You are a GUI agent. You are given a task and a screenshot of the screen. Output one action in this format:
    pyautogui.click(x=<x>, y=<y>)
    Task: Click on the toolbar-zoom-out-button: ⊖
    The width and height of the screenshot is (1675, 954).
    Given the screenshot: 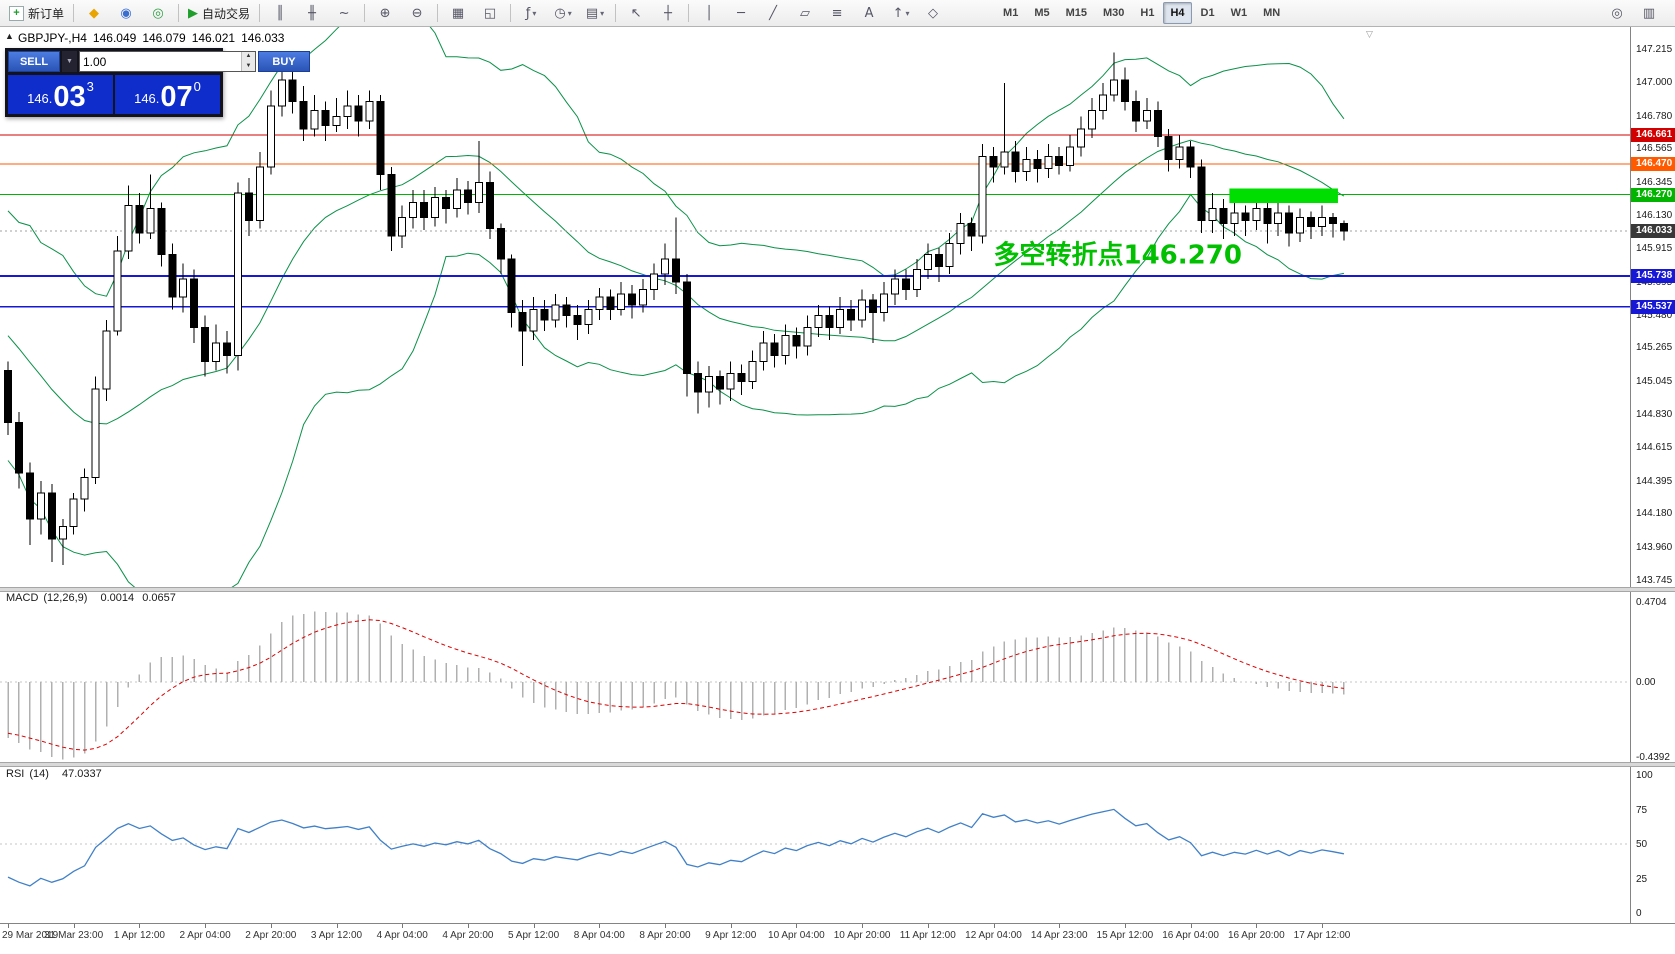 What is the action you would take?
    pyautogui.click(x=417, y=13)
    